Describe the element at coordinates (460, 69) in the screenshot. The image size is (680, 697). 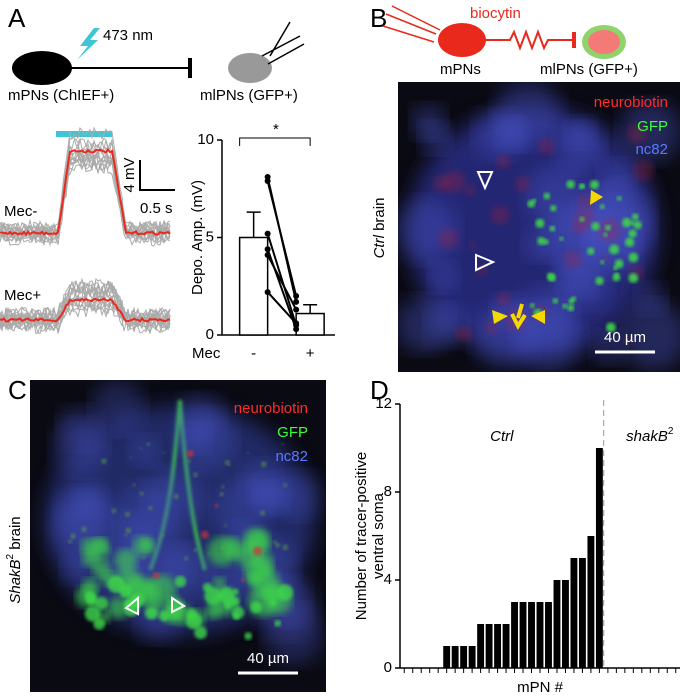
I see `pre-label: mPNs` at that location.